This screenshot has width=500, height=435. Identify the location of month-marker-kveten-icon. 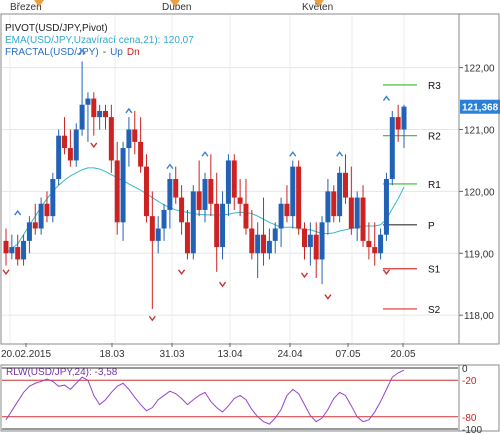
(319, 3).